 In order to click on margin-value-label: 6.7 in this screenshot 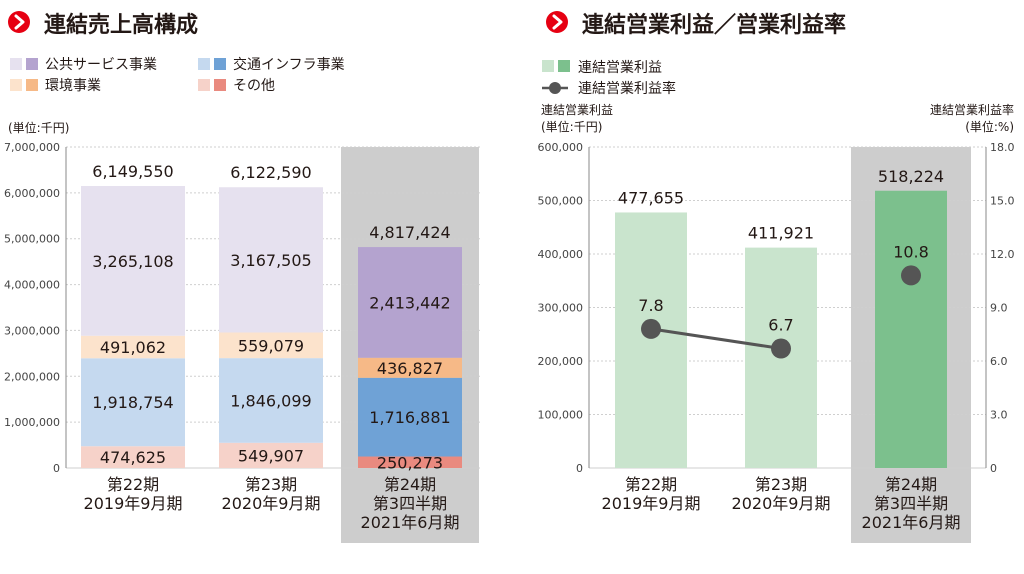, I will do `click(780, 325)`.